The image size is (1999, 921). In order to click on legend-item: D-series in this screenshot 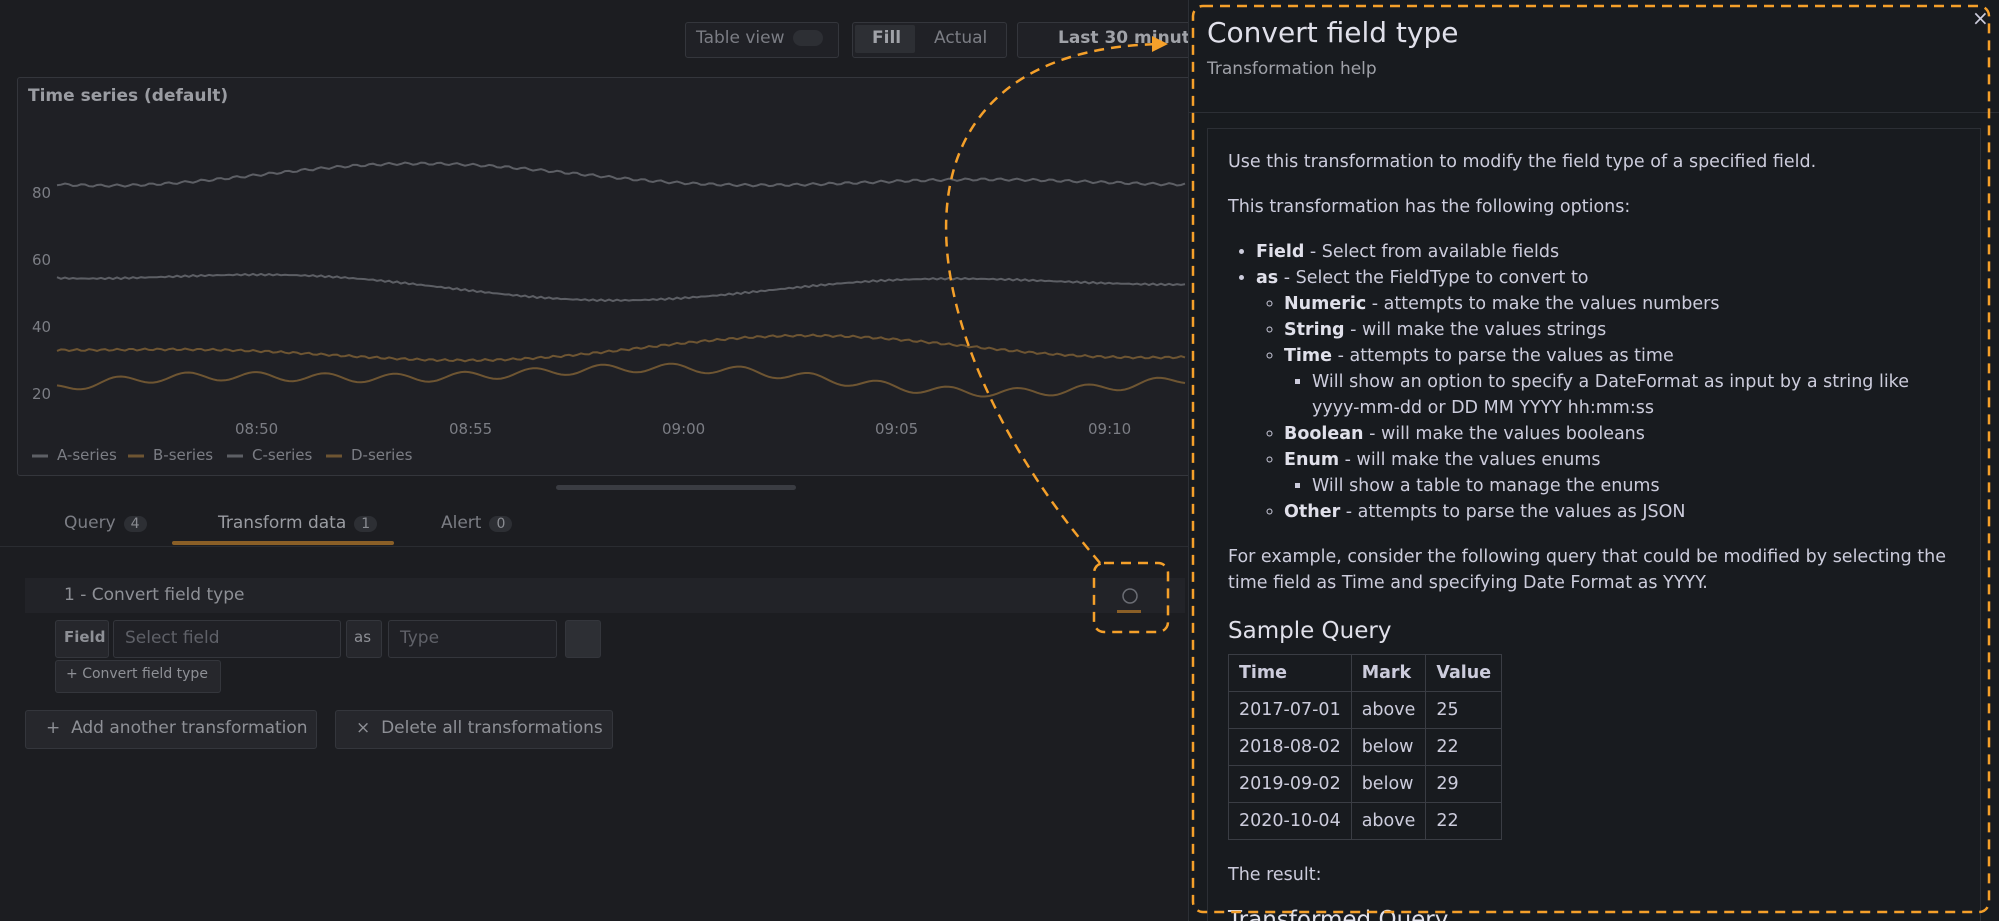, I will do `click(382, 455)`.